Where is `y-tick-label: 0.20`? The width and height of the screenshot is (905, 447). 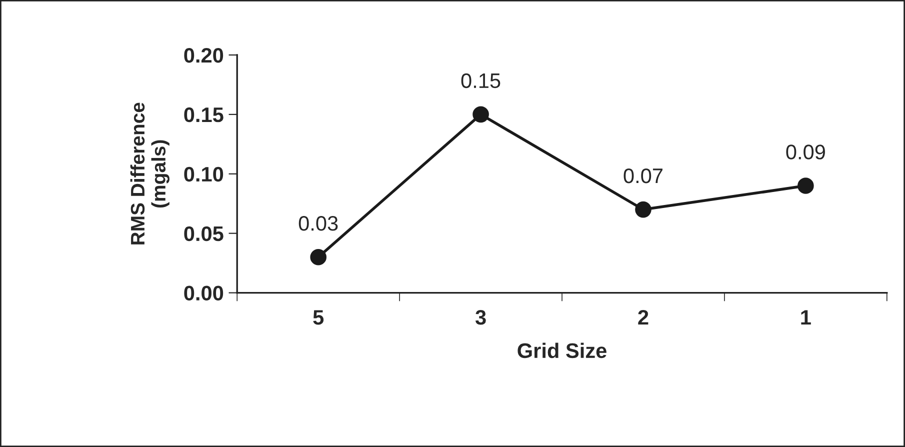 y-tick-label: 0.20 is located at coordinates (204, 55).